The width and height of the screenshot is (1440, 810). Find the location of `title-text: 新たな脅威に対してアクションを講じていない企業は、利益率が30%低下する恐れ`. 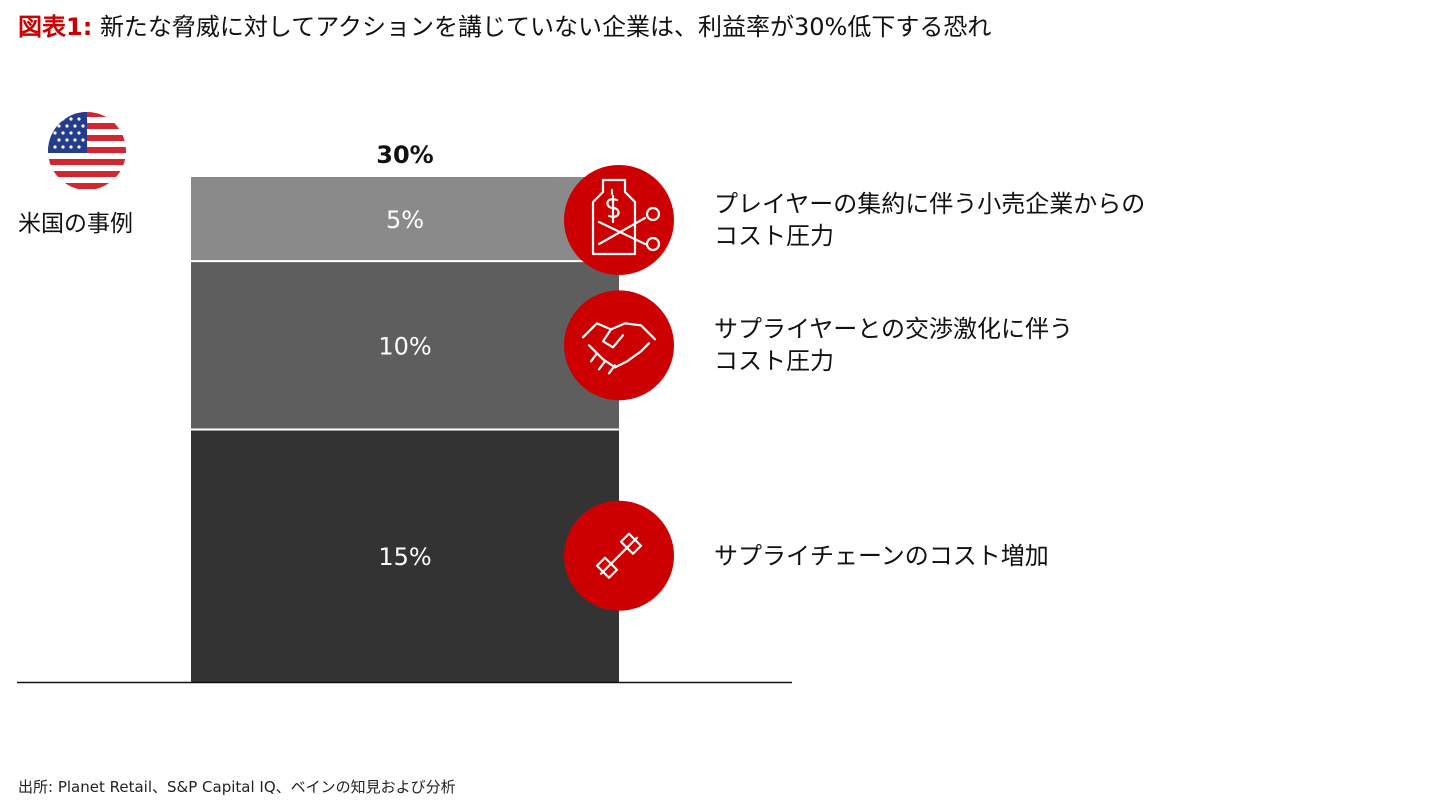

title-text: 新たな脅威に対してアクションを講じていない企業は、利益率が30%低下する恐れ is located at coordinates (545, 27).